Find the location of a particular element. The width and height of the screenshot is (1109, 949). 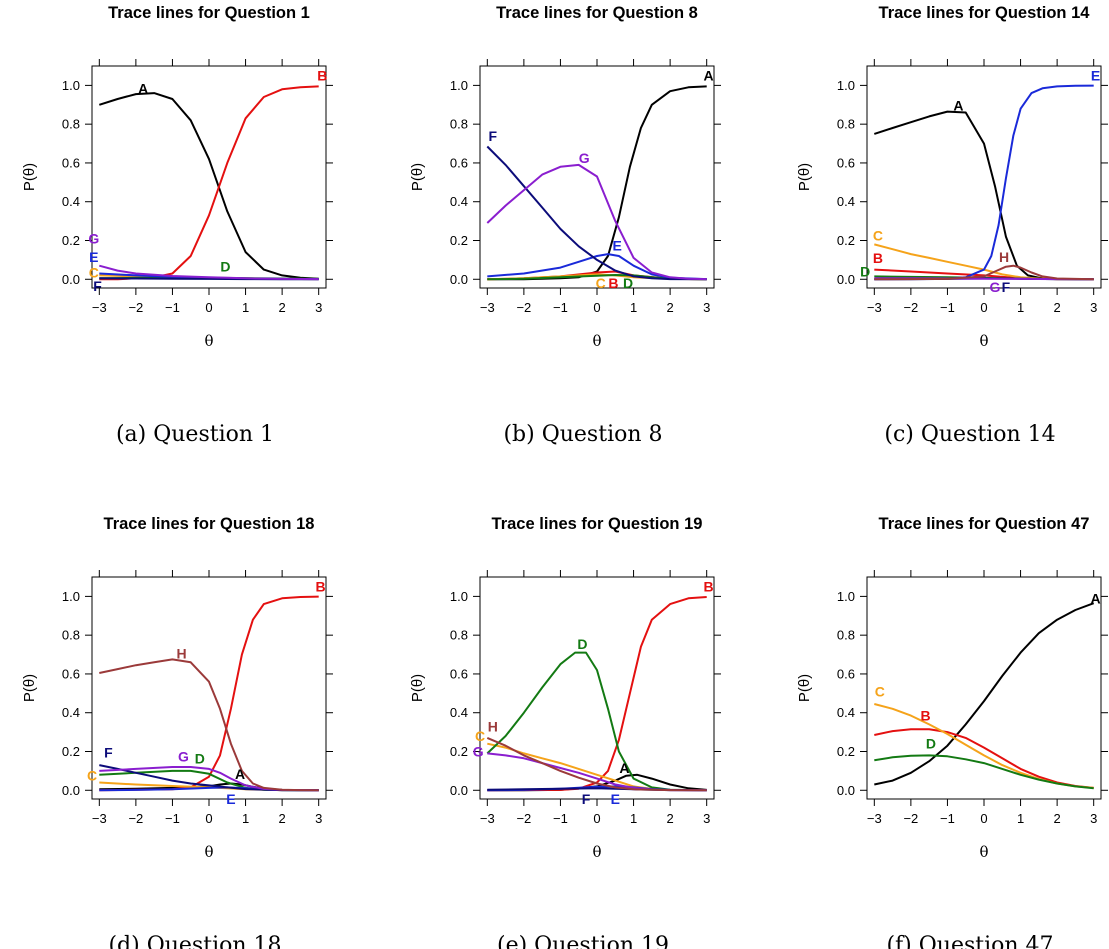

y-tick-label: 0.0 is located at coordinates (71, 790).